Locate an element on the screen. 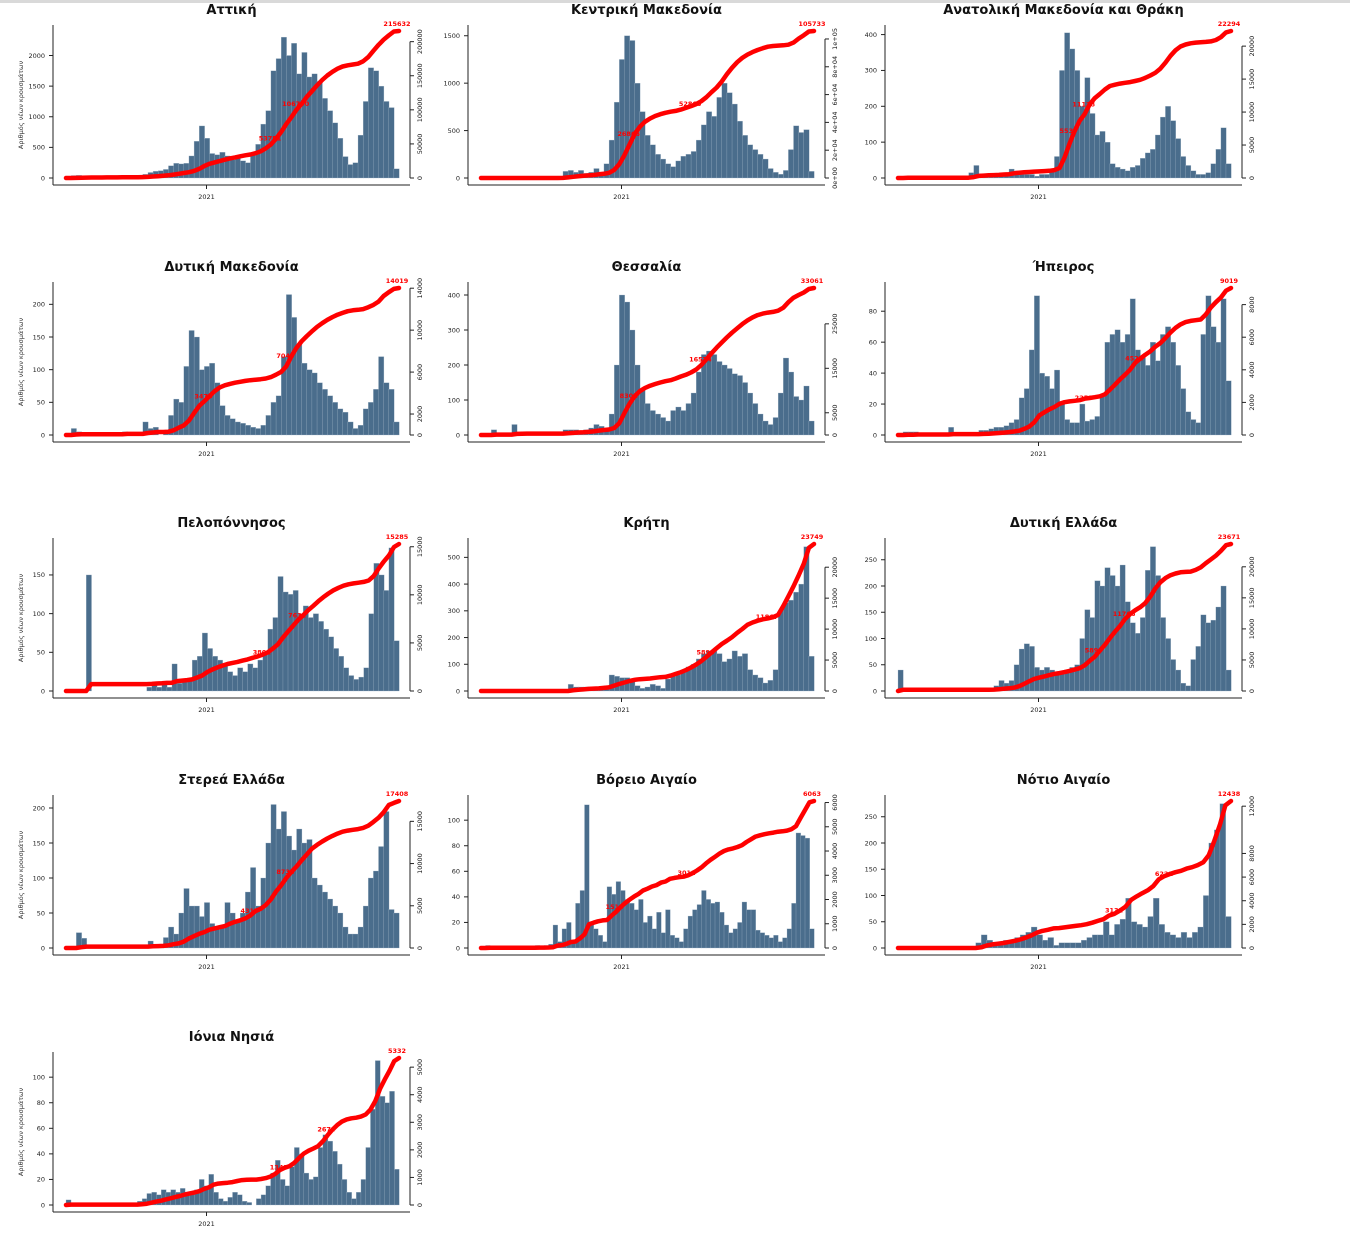 Image resolution: width=1350 pixels, height=1242 pixels. y-tick-label: 60 is located at coordinates (456, 872).